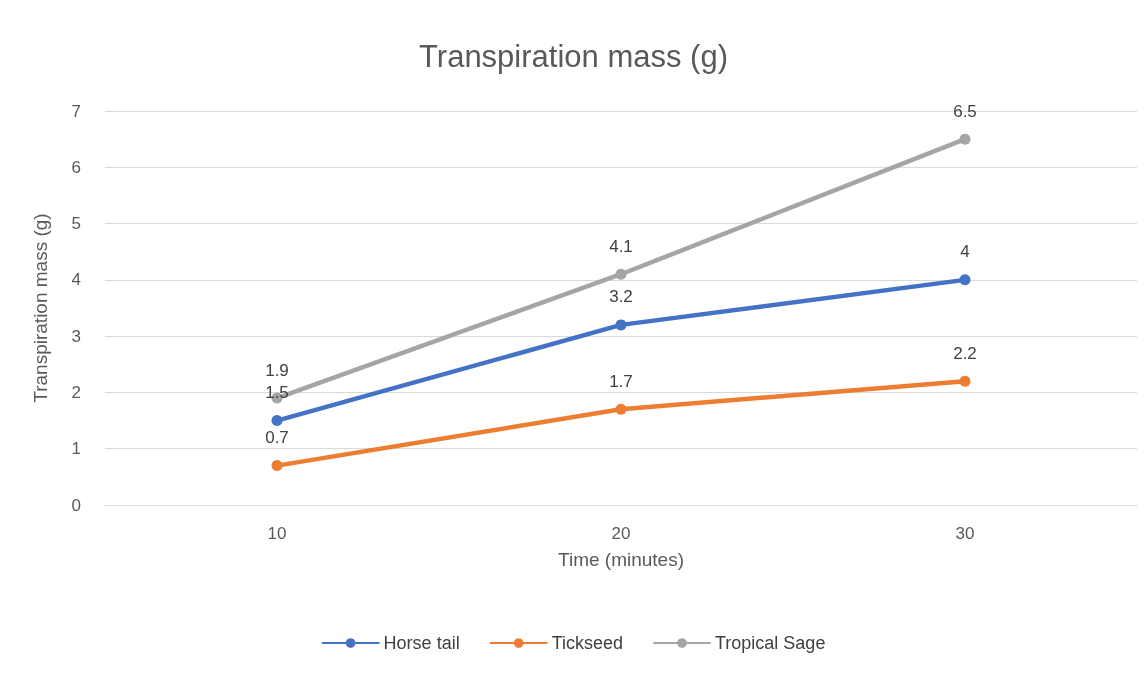 The width and height of the screenshot is (1147, 677). Describe the element at coordinates (76, 449) in the screenshot. I see `y-tick-label: 1` at that location.